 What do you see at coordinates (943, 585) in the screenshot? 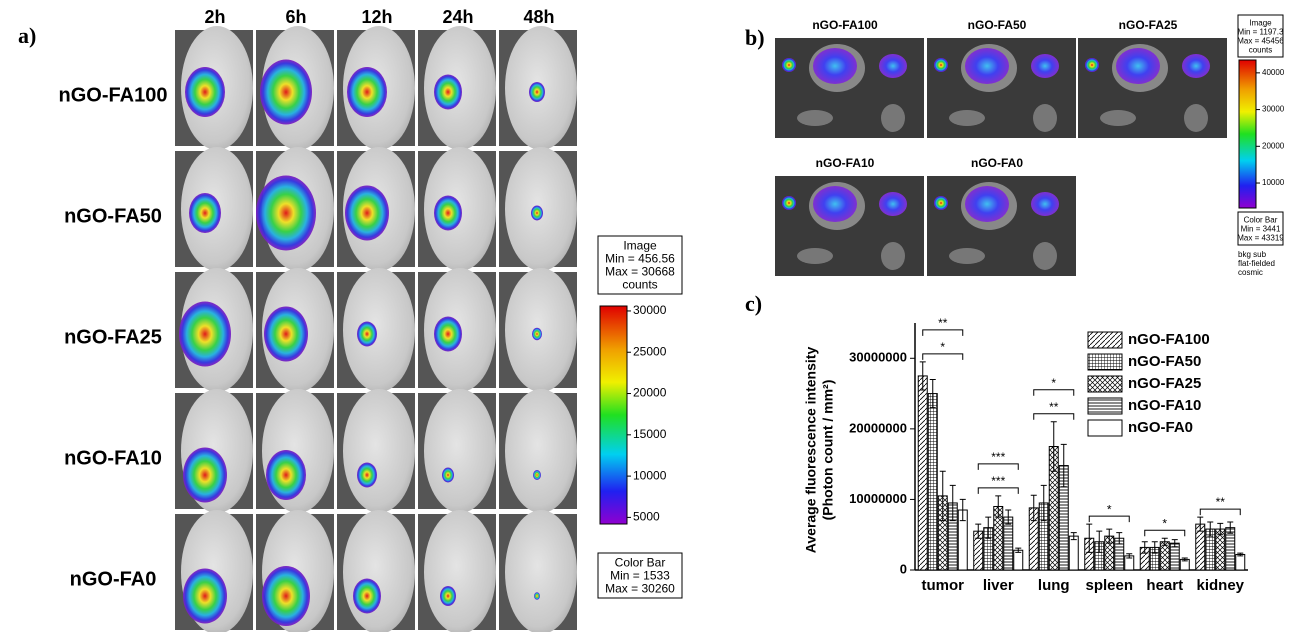
I see `x-tick-label: tumor` at bounding box center [943, 585].